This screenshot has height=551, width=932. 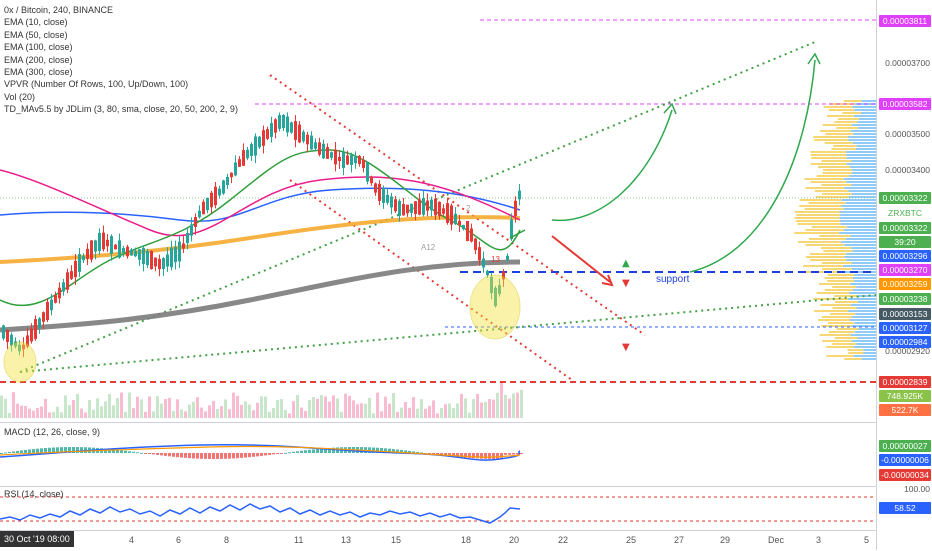 I want to click on price-tag: 748.925K, so click(x=905, y=396).